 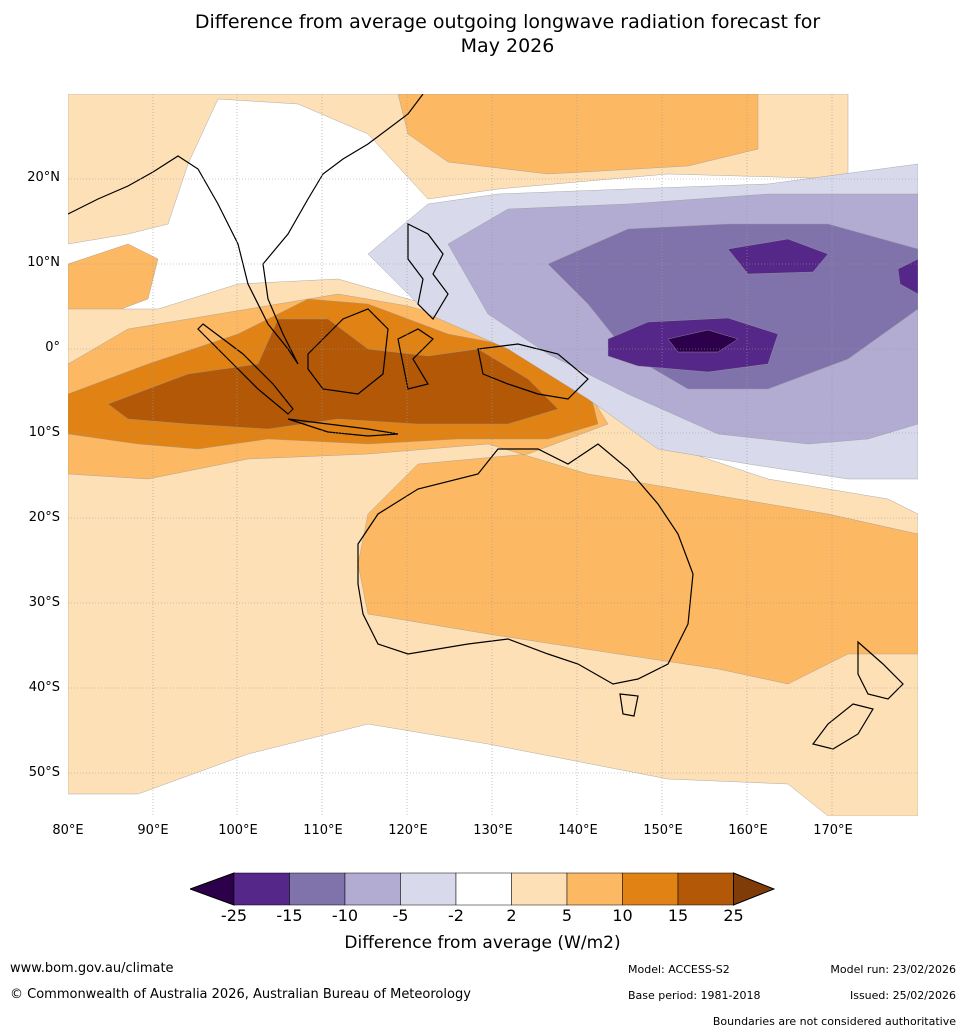 I want to click on lat-label-20n: 20°N, so click(x=43, y=177).